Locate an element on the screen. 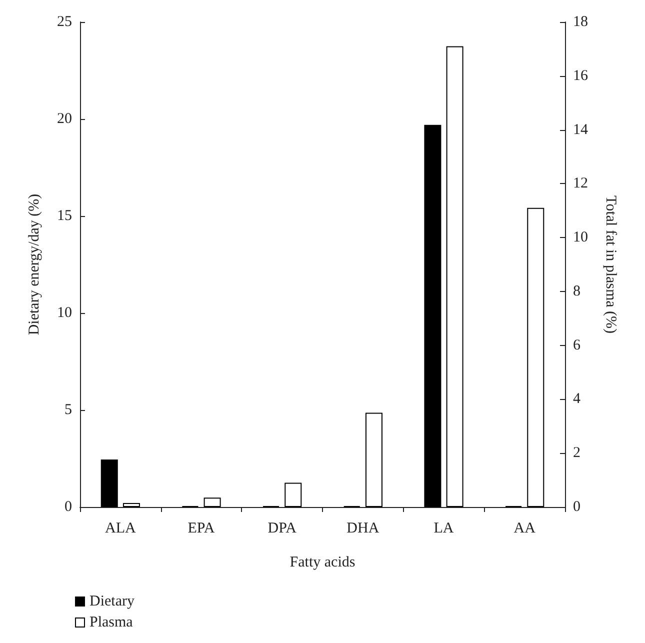  y2-axis-title: Total fat in plasma (%) is located at coordinates (610, 264).